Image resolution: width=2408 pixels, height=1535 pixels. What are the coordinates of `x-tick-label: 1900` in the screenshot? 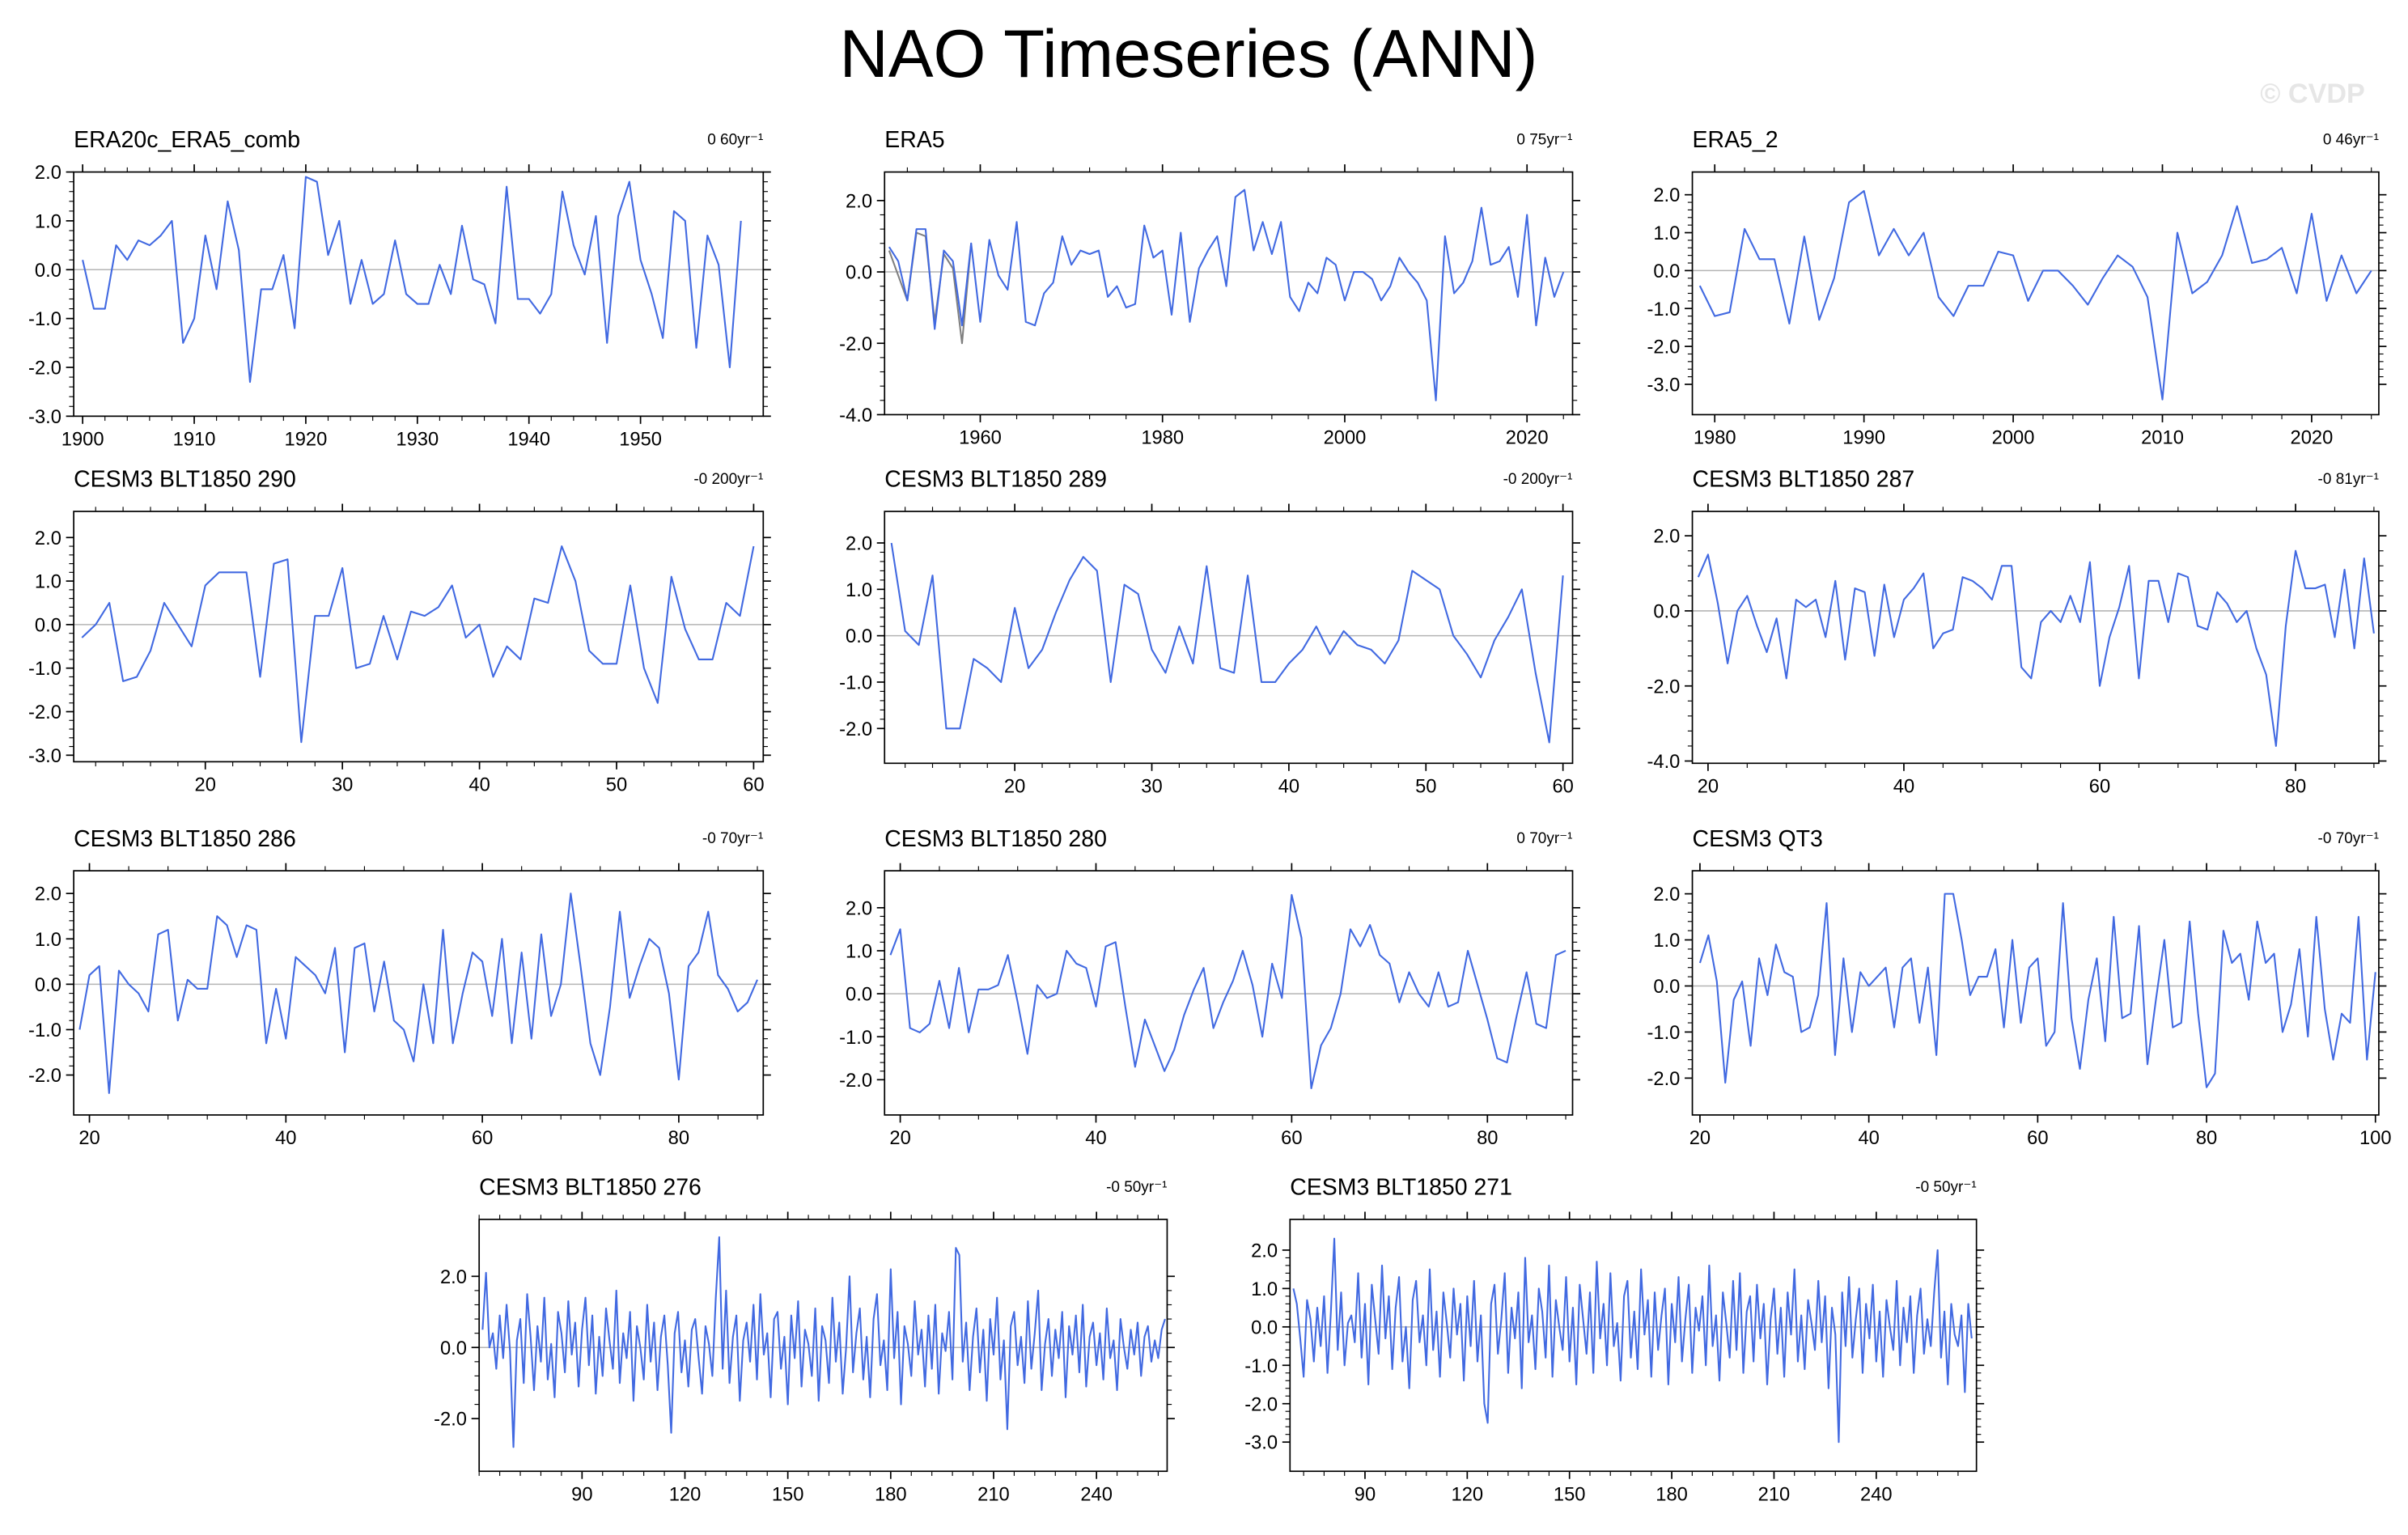 It's located at (82, 440).